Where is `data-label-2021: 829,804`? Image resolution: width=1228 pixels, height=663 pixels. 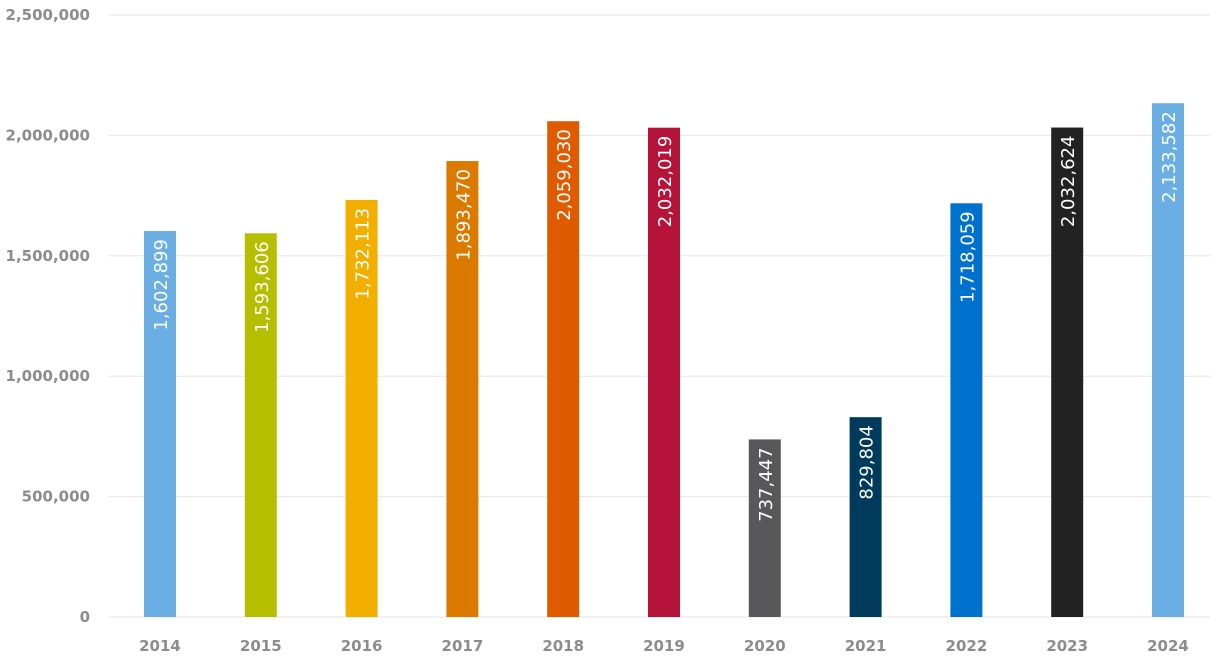
data-label-2021: 829,804 is located at coordinates (867, 462).